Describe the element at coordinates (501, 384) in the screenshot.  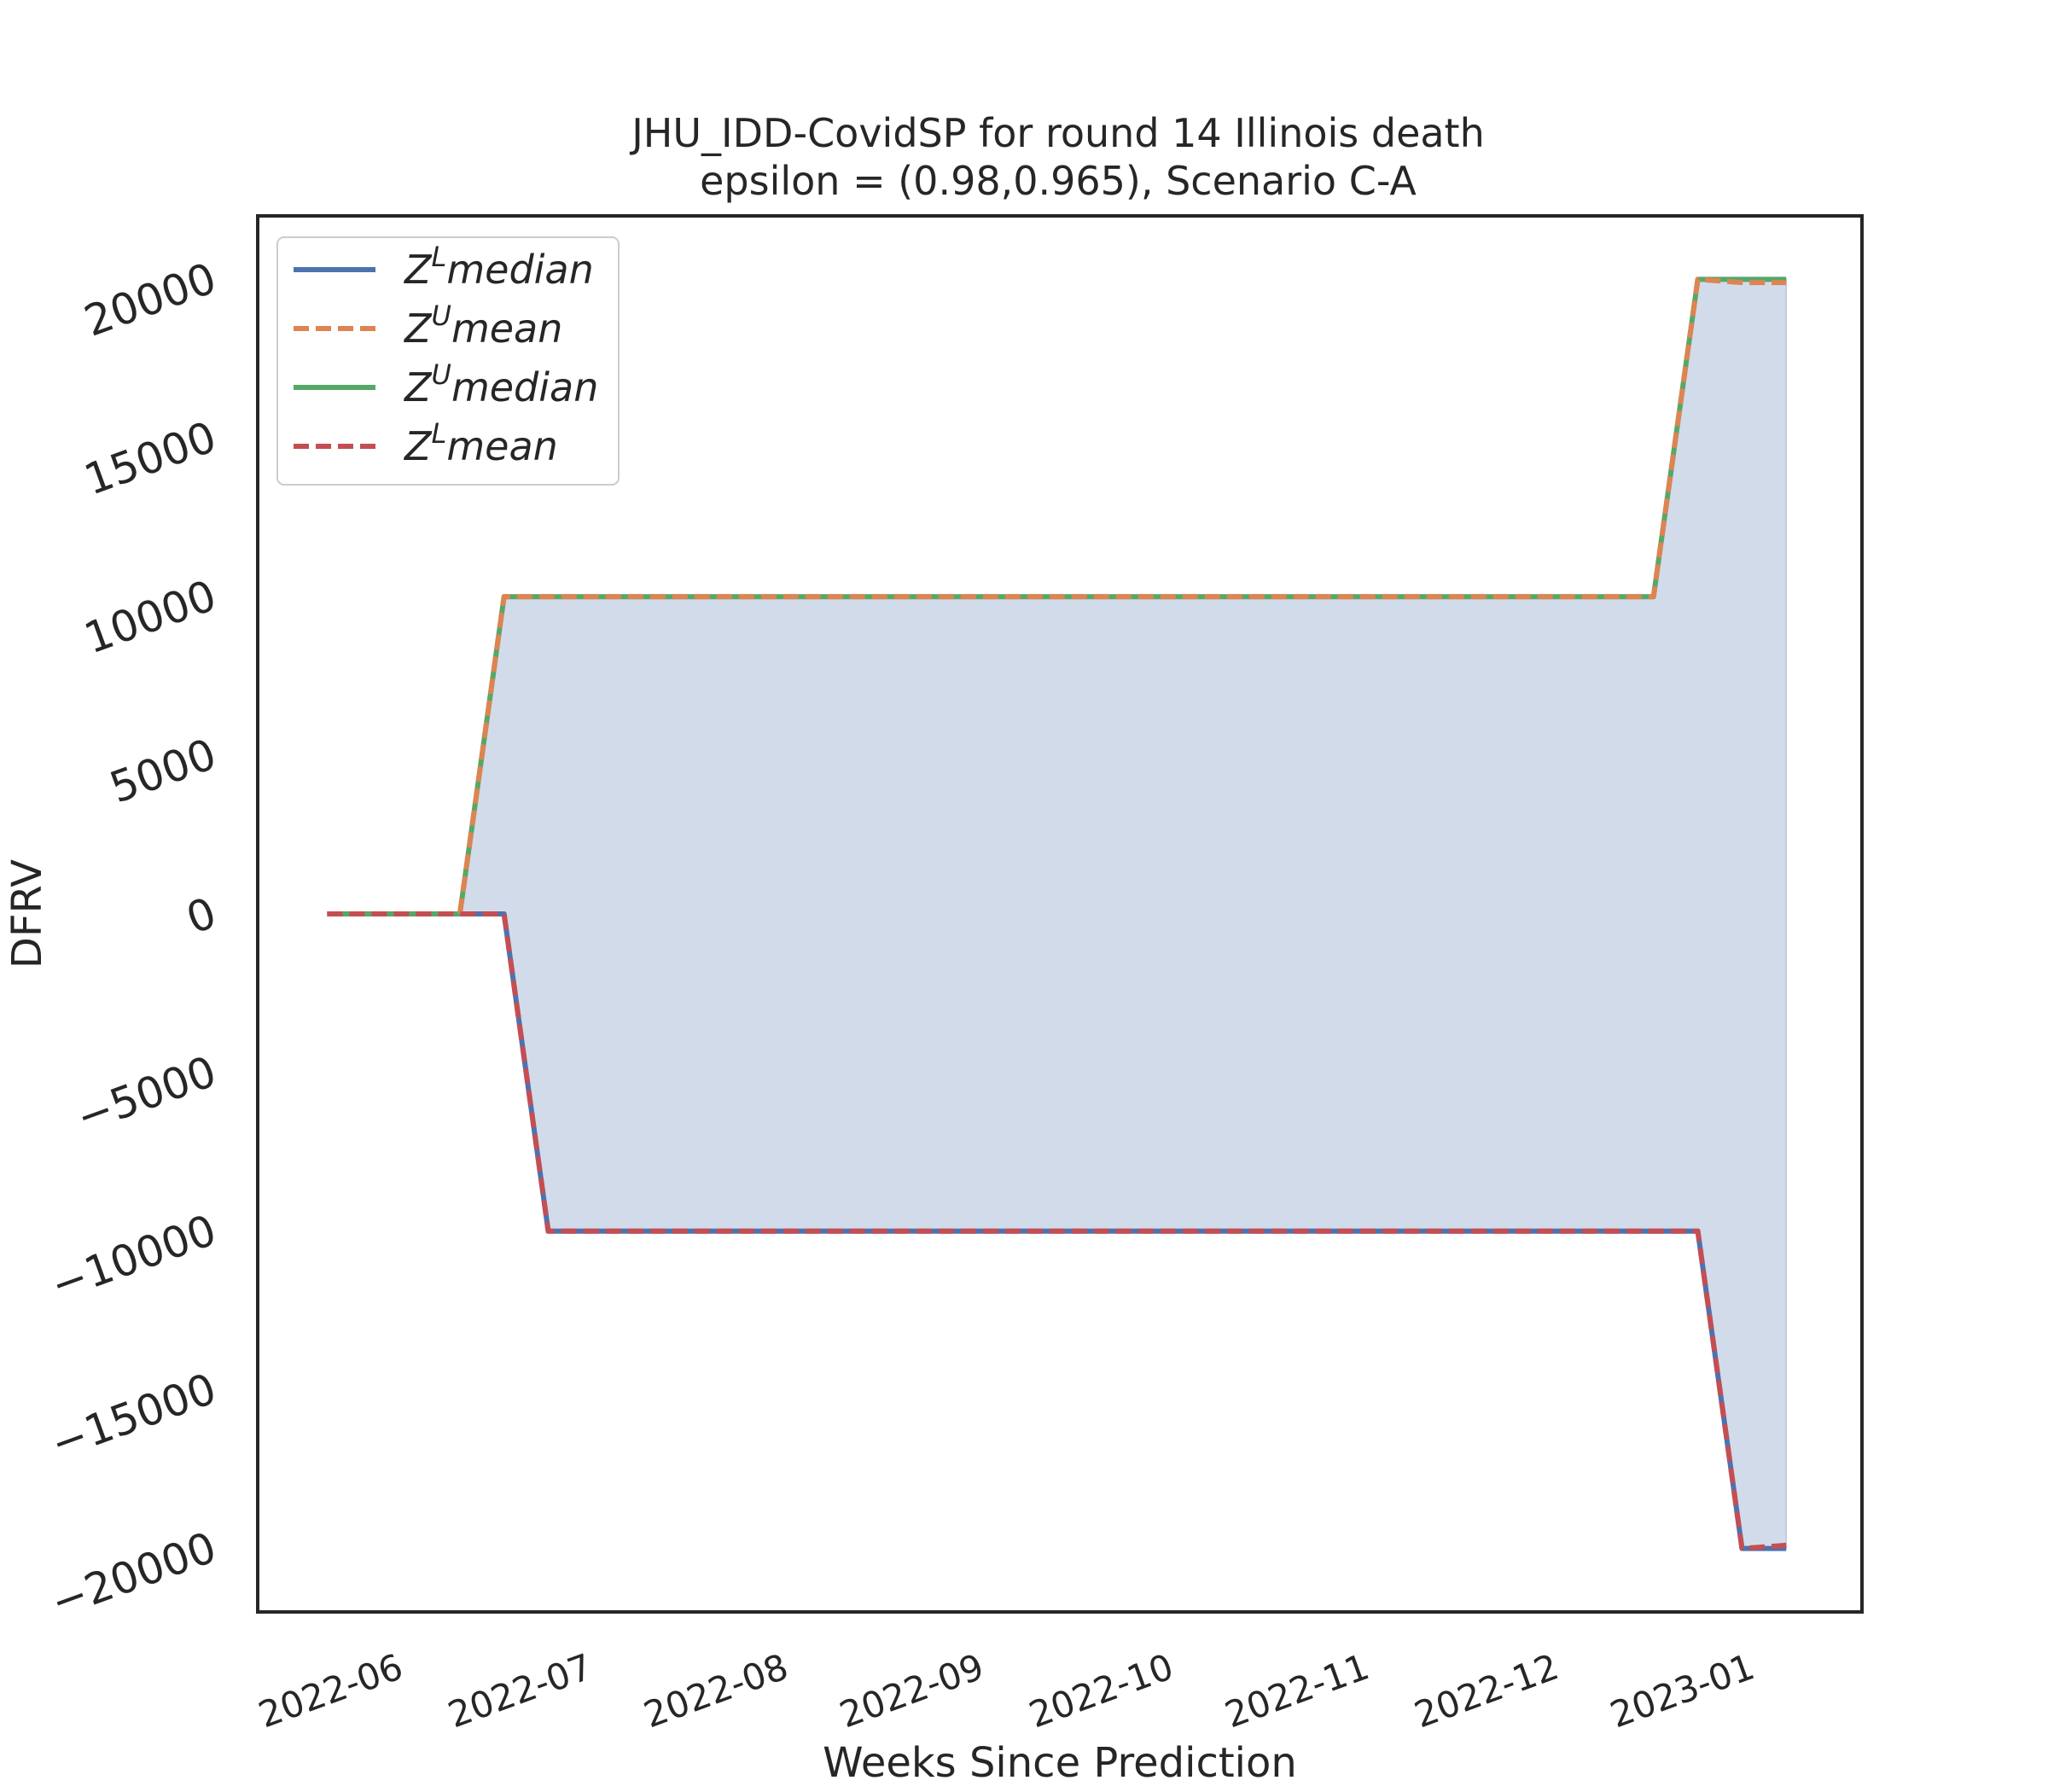
I see `legend-label: ZUmedian` at that location.